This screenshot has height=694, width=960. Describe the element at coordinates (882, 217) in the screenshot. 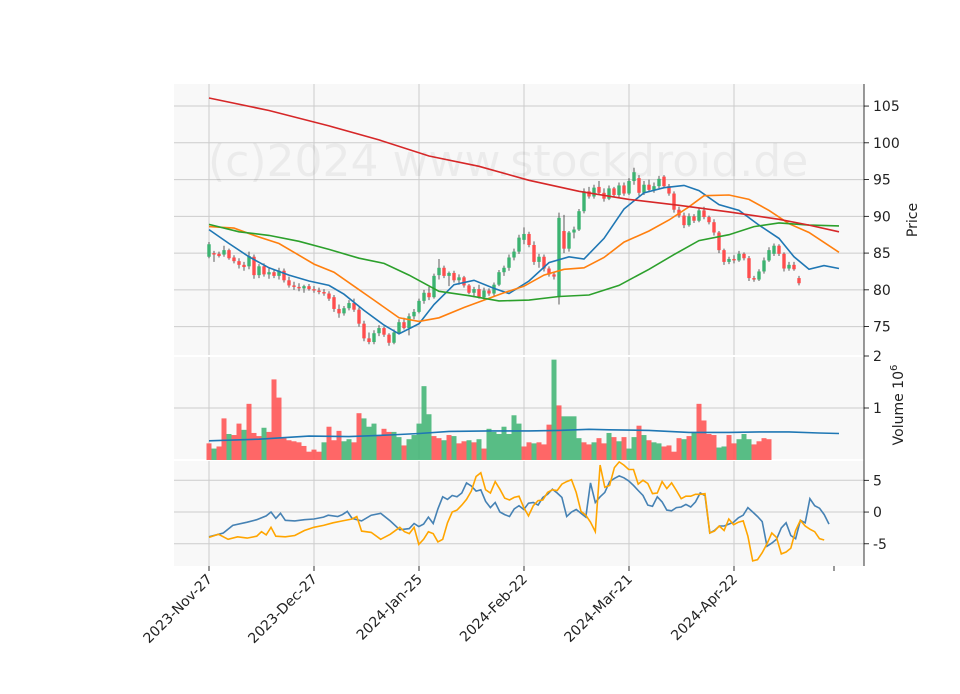

I see `price-tick-label: 90` at that location.